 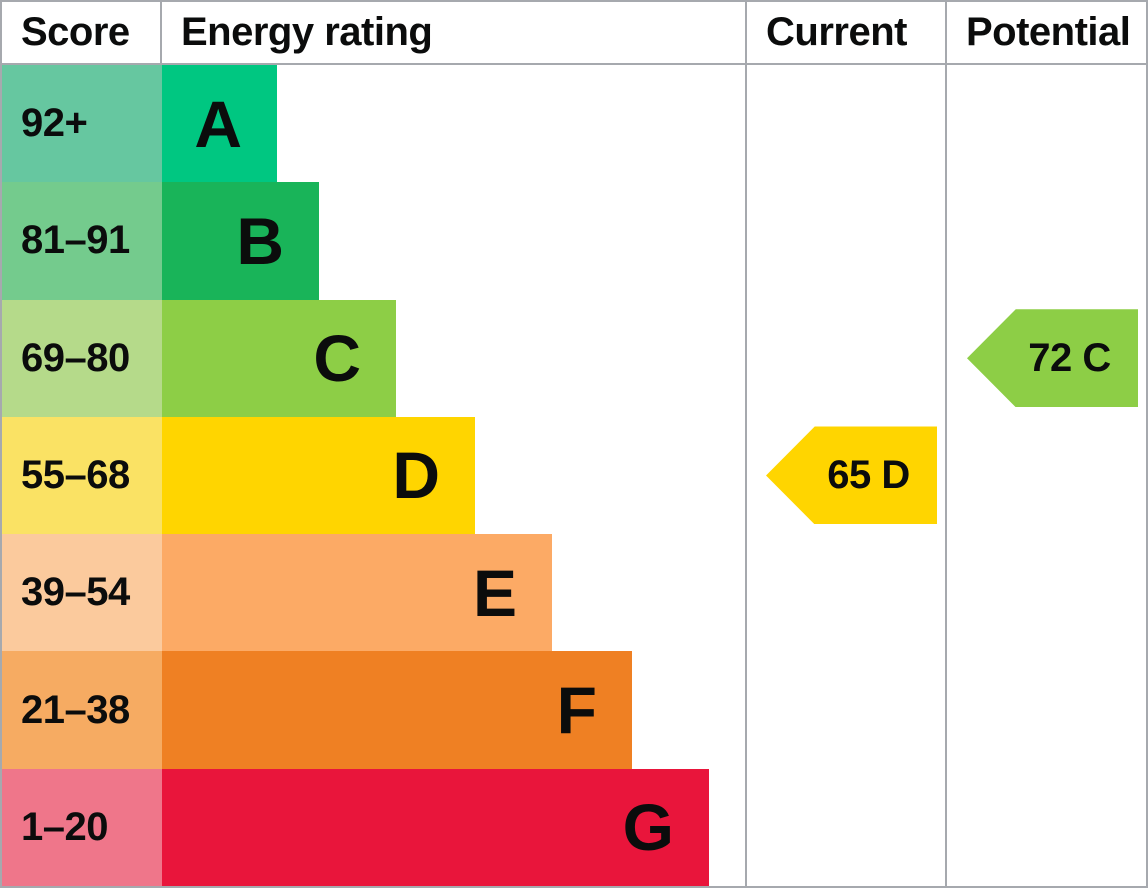 I want to click on band-row-f: F, so click(x=453, y=710).